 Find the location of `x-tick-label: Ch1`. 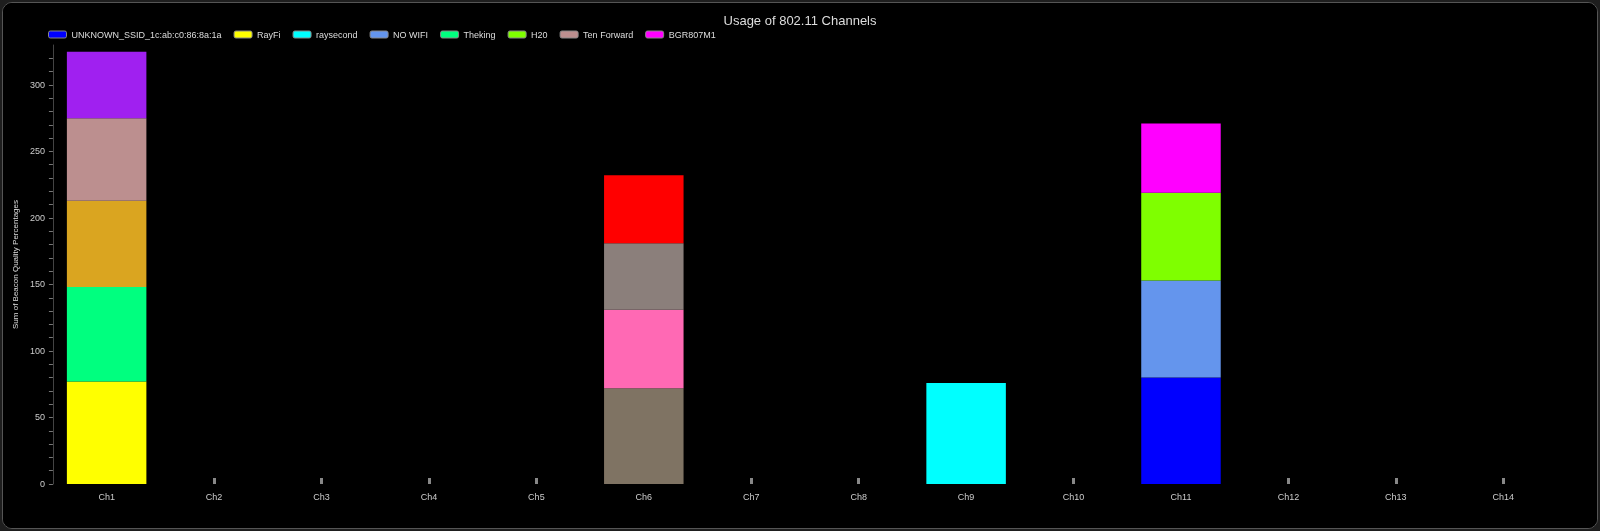

x-tick-label: Ch1 is located at coordinates (106, 496).